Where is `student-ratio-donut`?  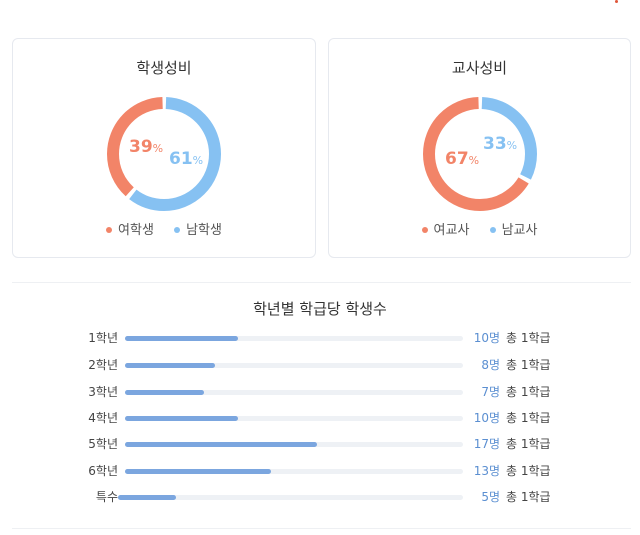 student-ratio-donut is located at coordinates (164, 154).